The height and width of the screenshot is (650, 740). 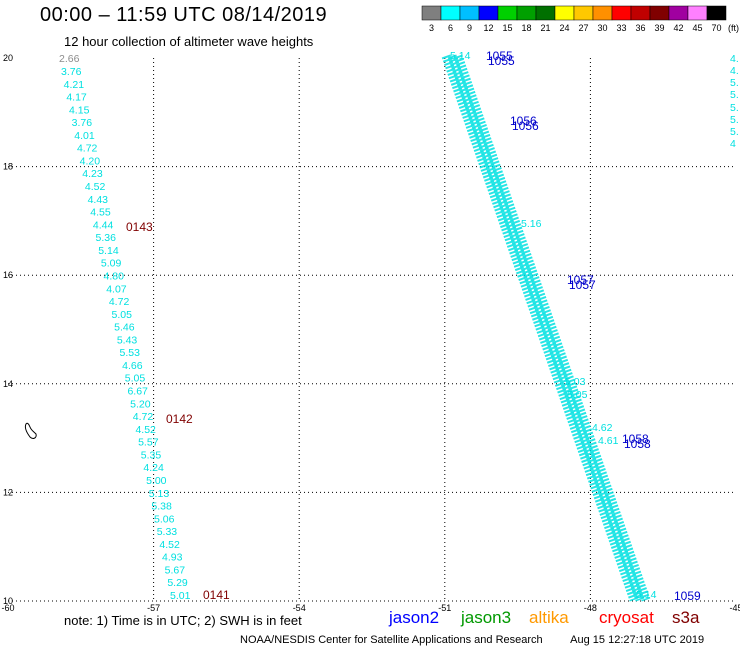 I want to click on legend-label: 6, so click(x=450, y=28).